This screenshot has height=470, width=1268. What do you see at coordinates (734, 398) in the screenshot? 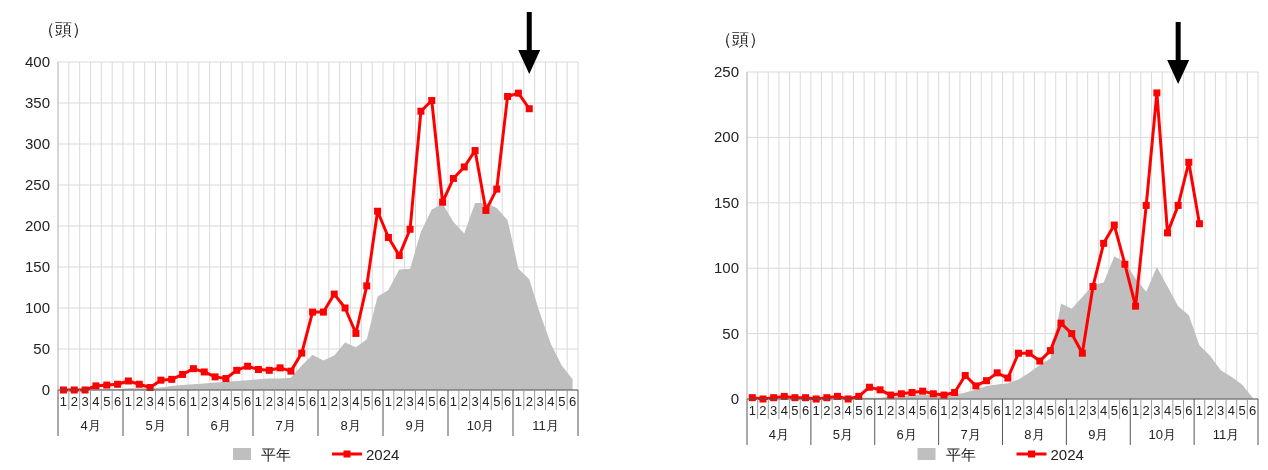
I see `y-tick-label: 0` at bounding box center [734, 398].